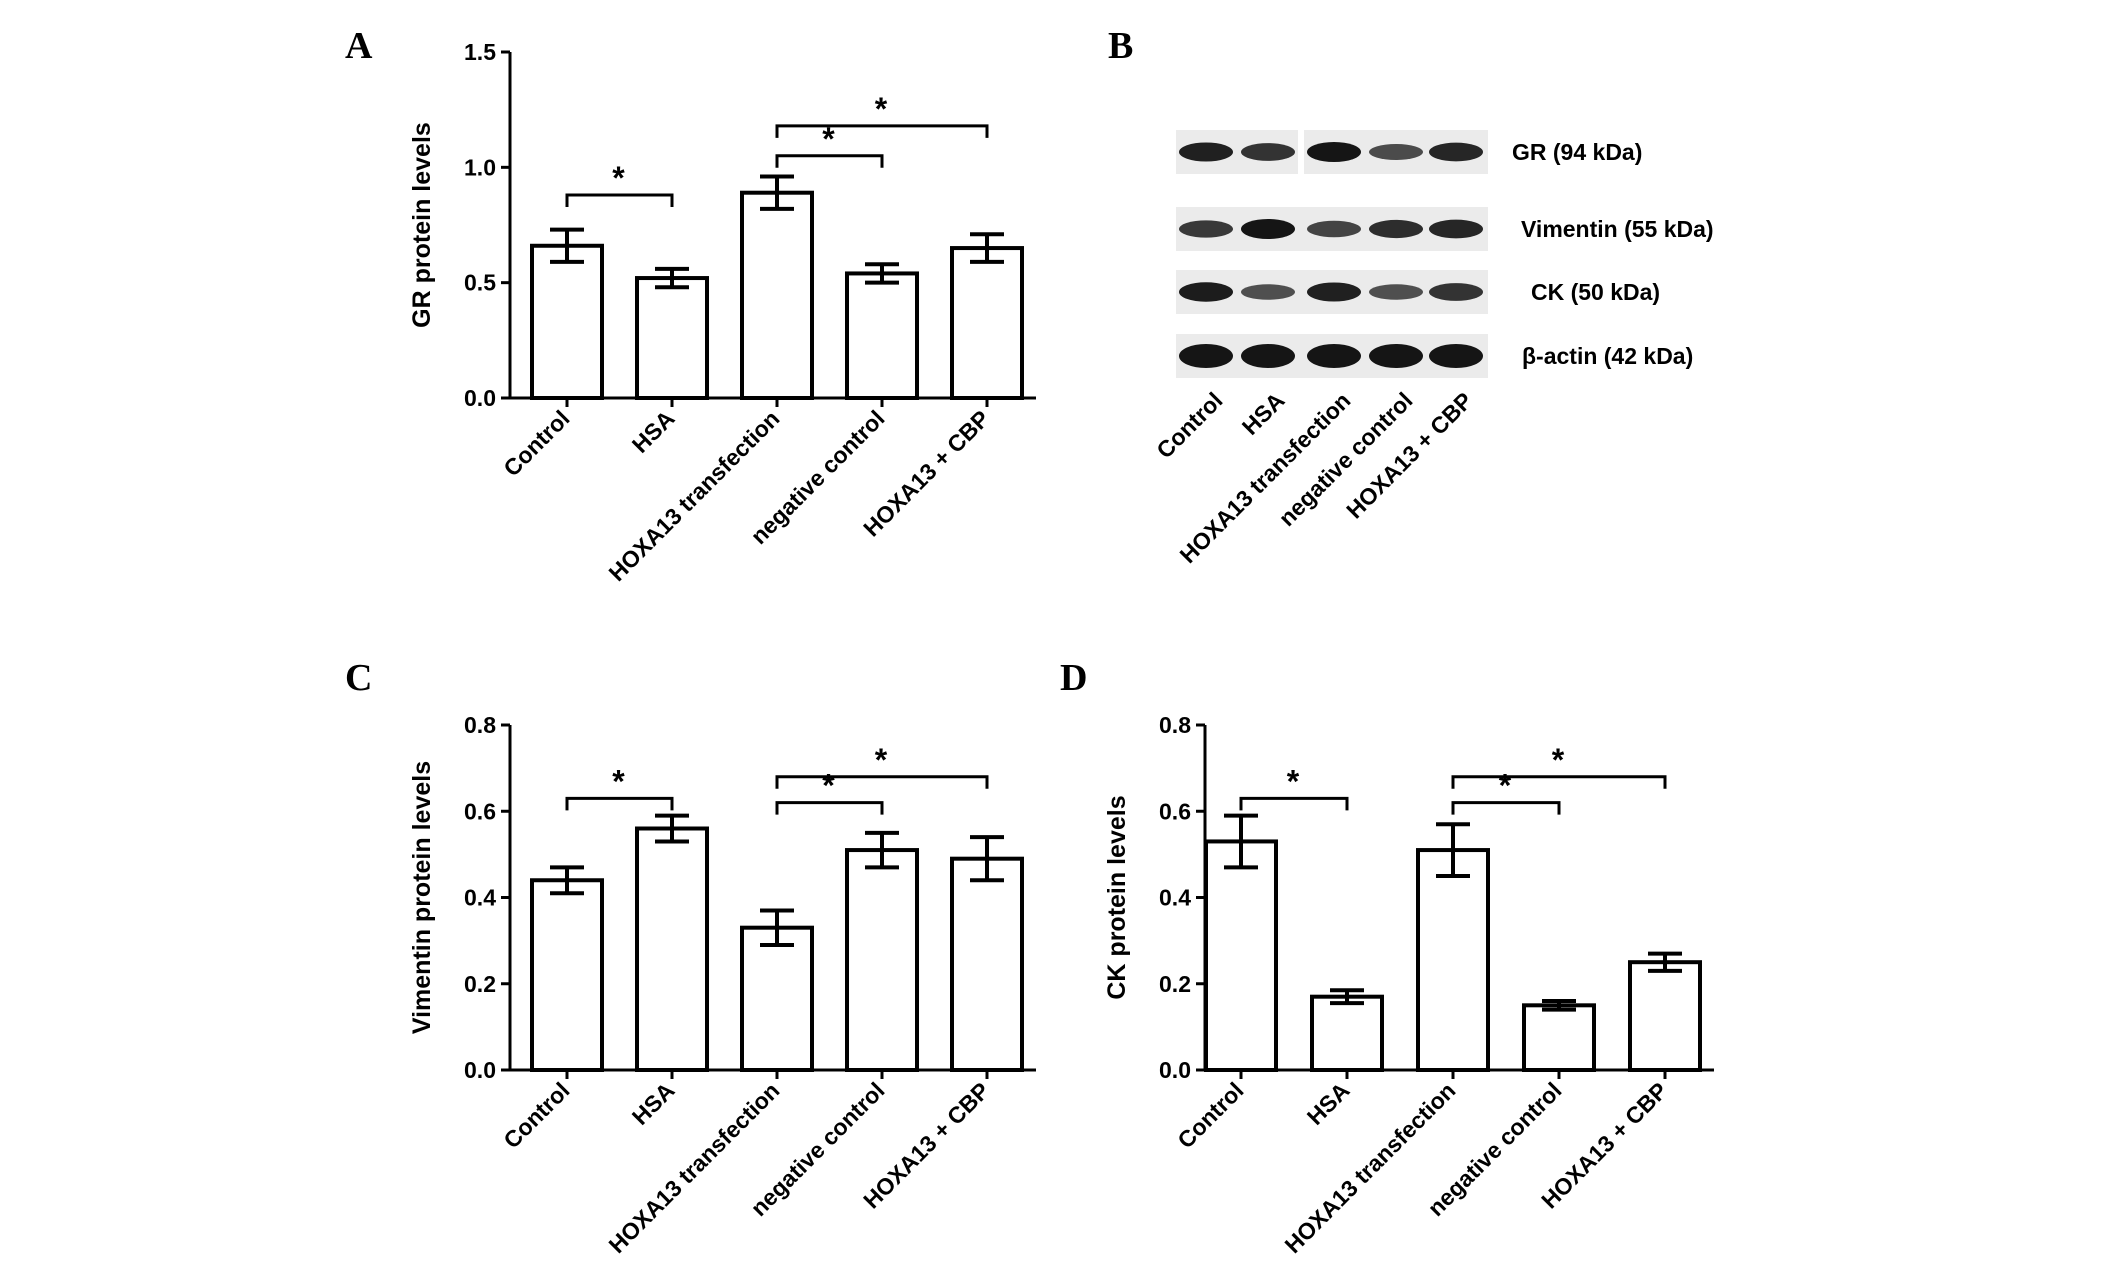 The image size is (2126, 1278). What do you see at coordinates (1189, 425) in the screenshot?
I see `lane-label: Control` at bounding box center [1189, 425].